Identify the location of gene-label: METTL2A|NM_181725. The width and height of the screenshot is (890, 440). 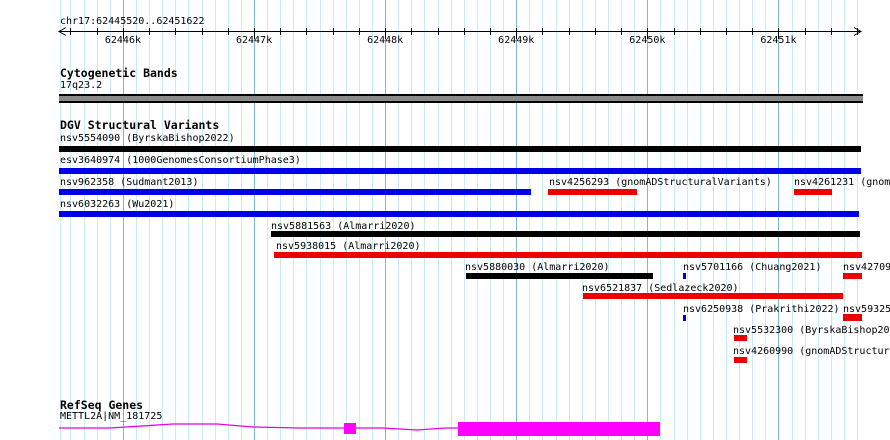
(111, 416).